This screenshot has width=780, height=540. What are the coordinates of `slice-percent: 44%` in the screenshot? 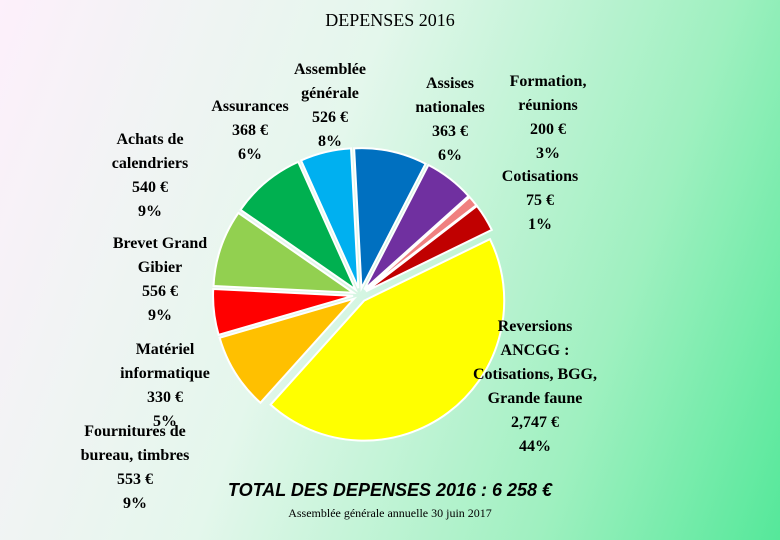 It's located at (535, 446).